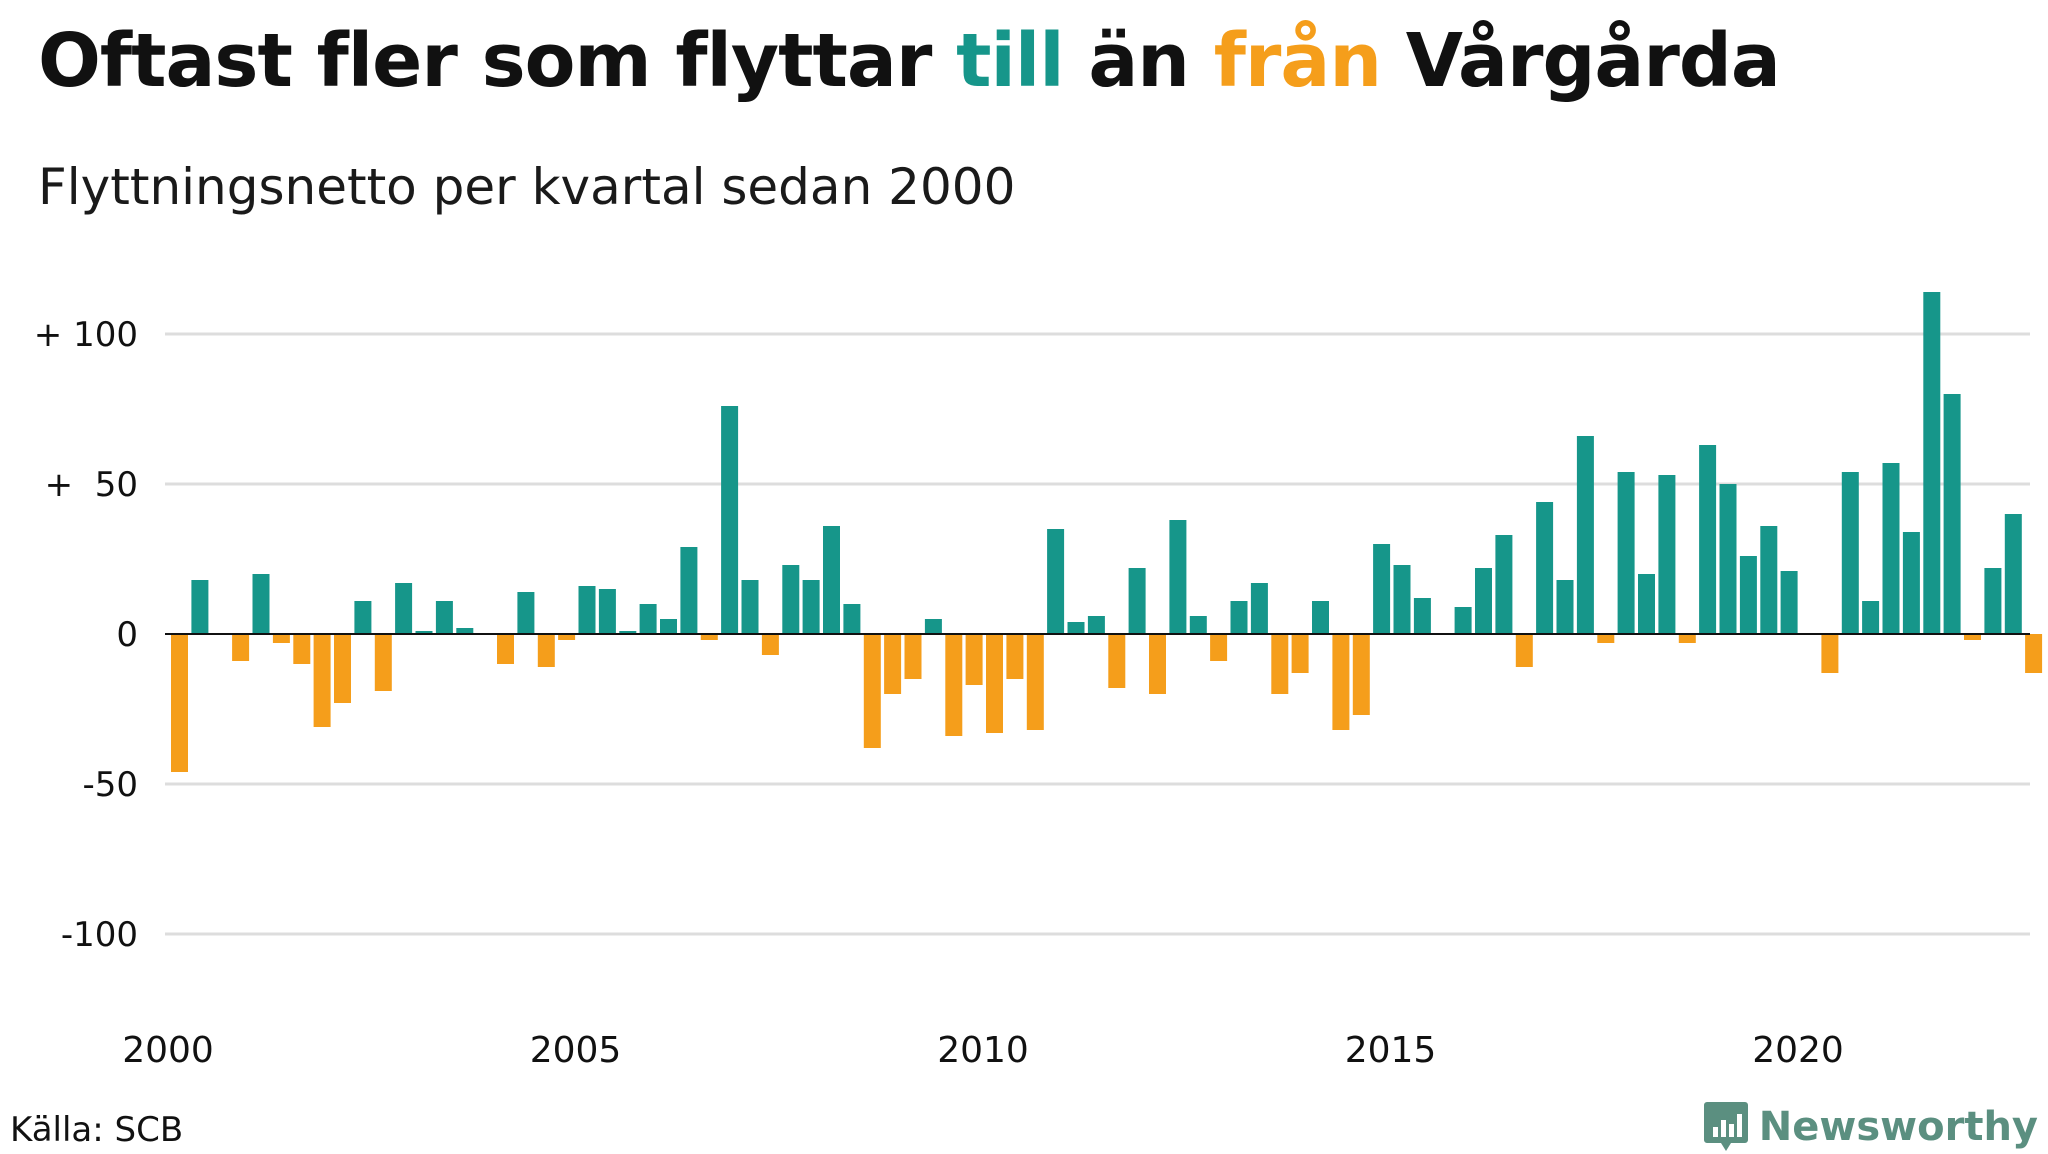 This screenshot has width=2048, height=1154. Describe the element at coordinates (1138, 61) in the screenshot. I see `title-part-2: än` at that location.